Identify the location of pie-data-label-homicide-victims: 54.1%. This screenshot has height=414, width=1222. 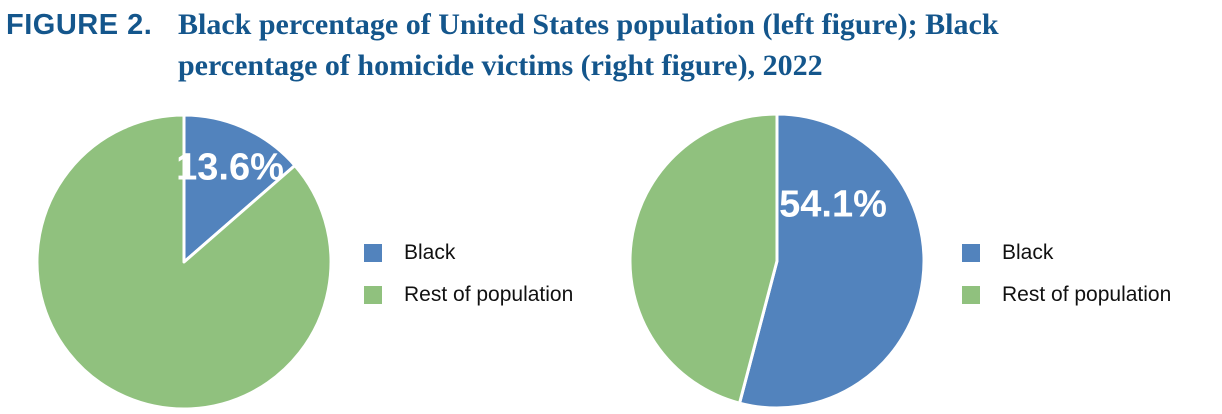
(833, 204).